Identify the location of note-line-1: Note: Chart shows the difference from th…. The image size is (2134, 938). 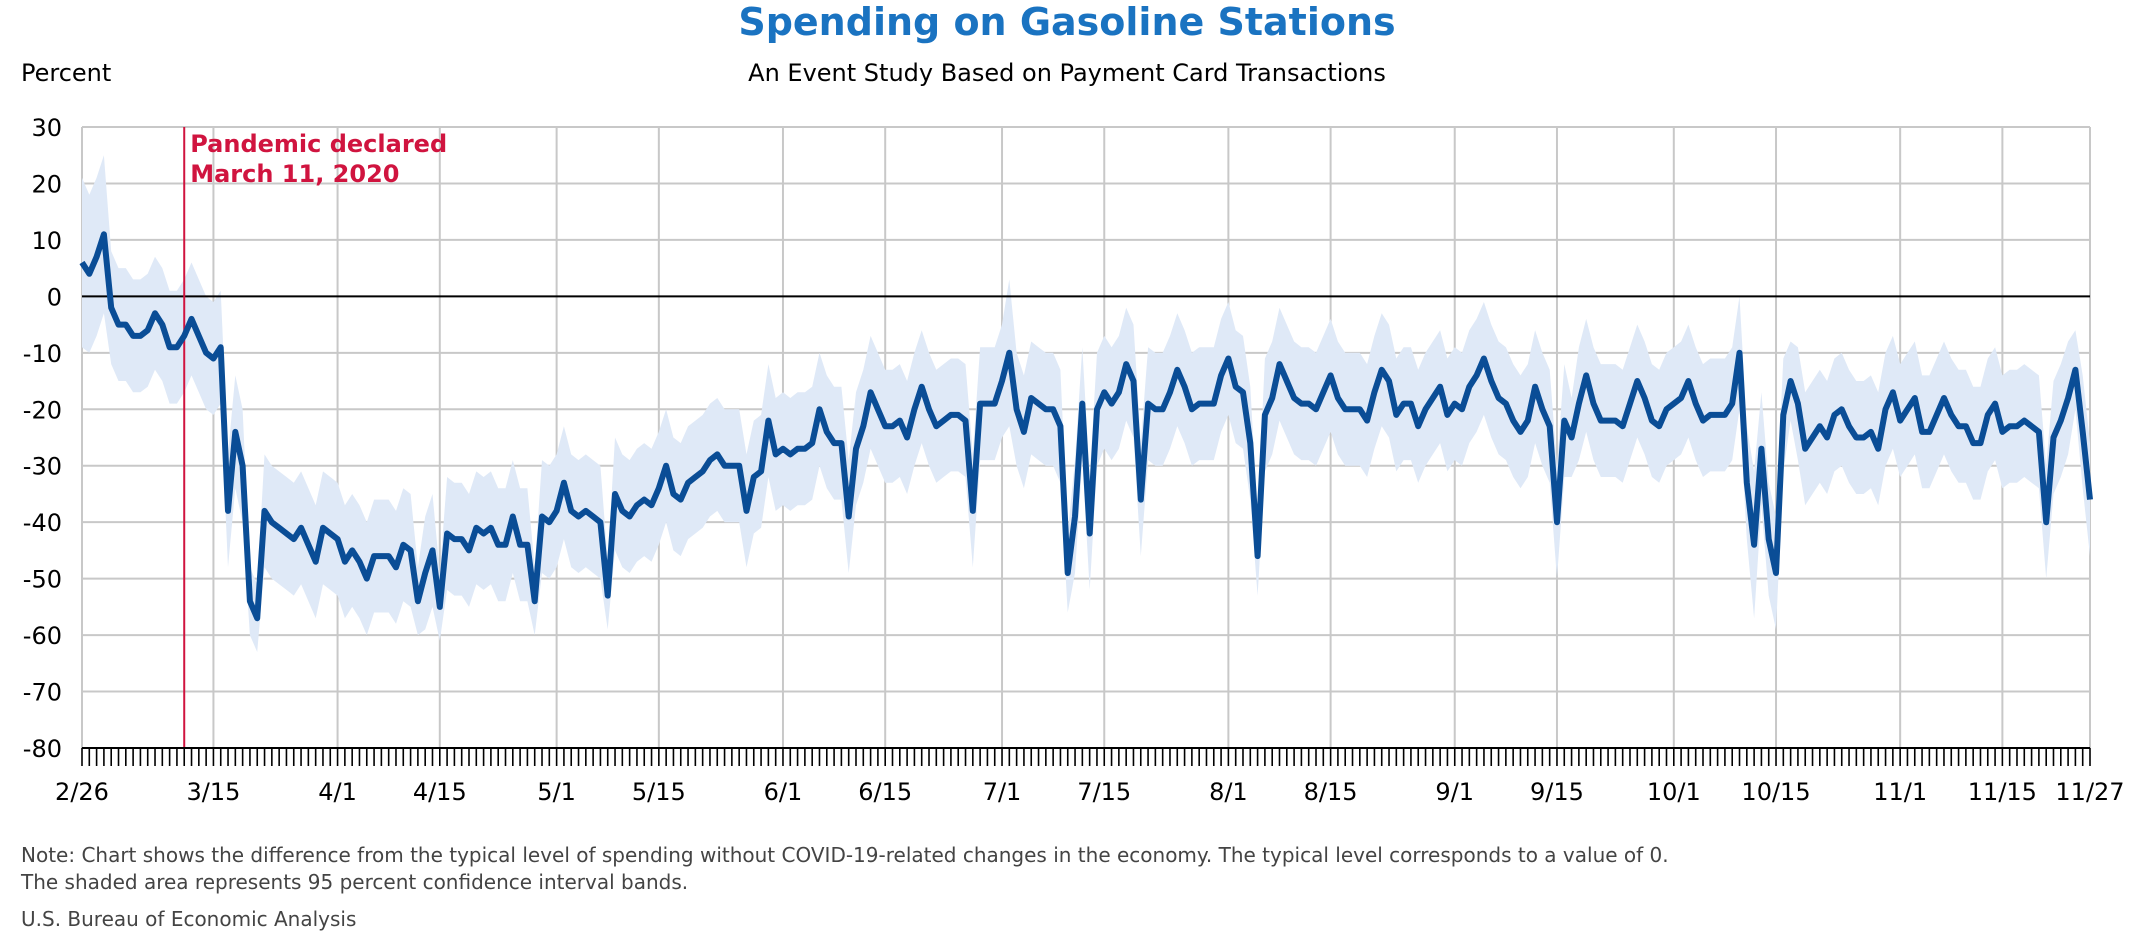
(845, 855).